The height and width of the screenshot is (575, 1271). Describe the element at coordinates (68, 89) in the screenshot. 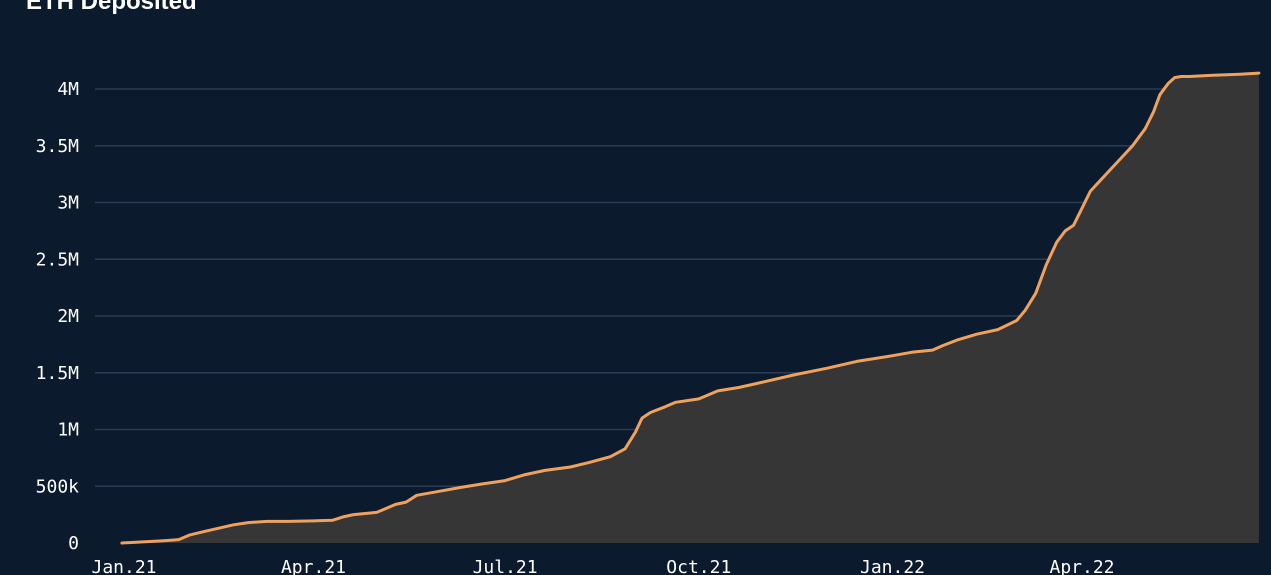

I see `y-tick-label: 4M` at that location.